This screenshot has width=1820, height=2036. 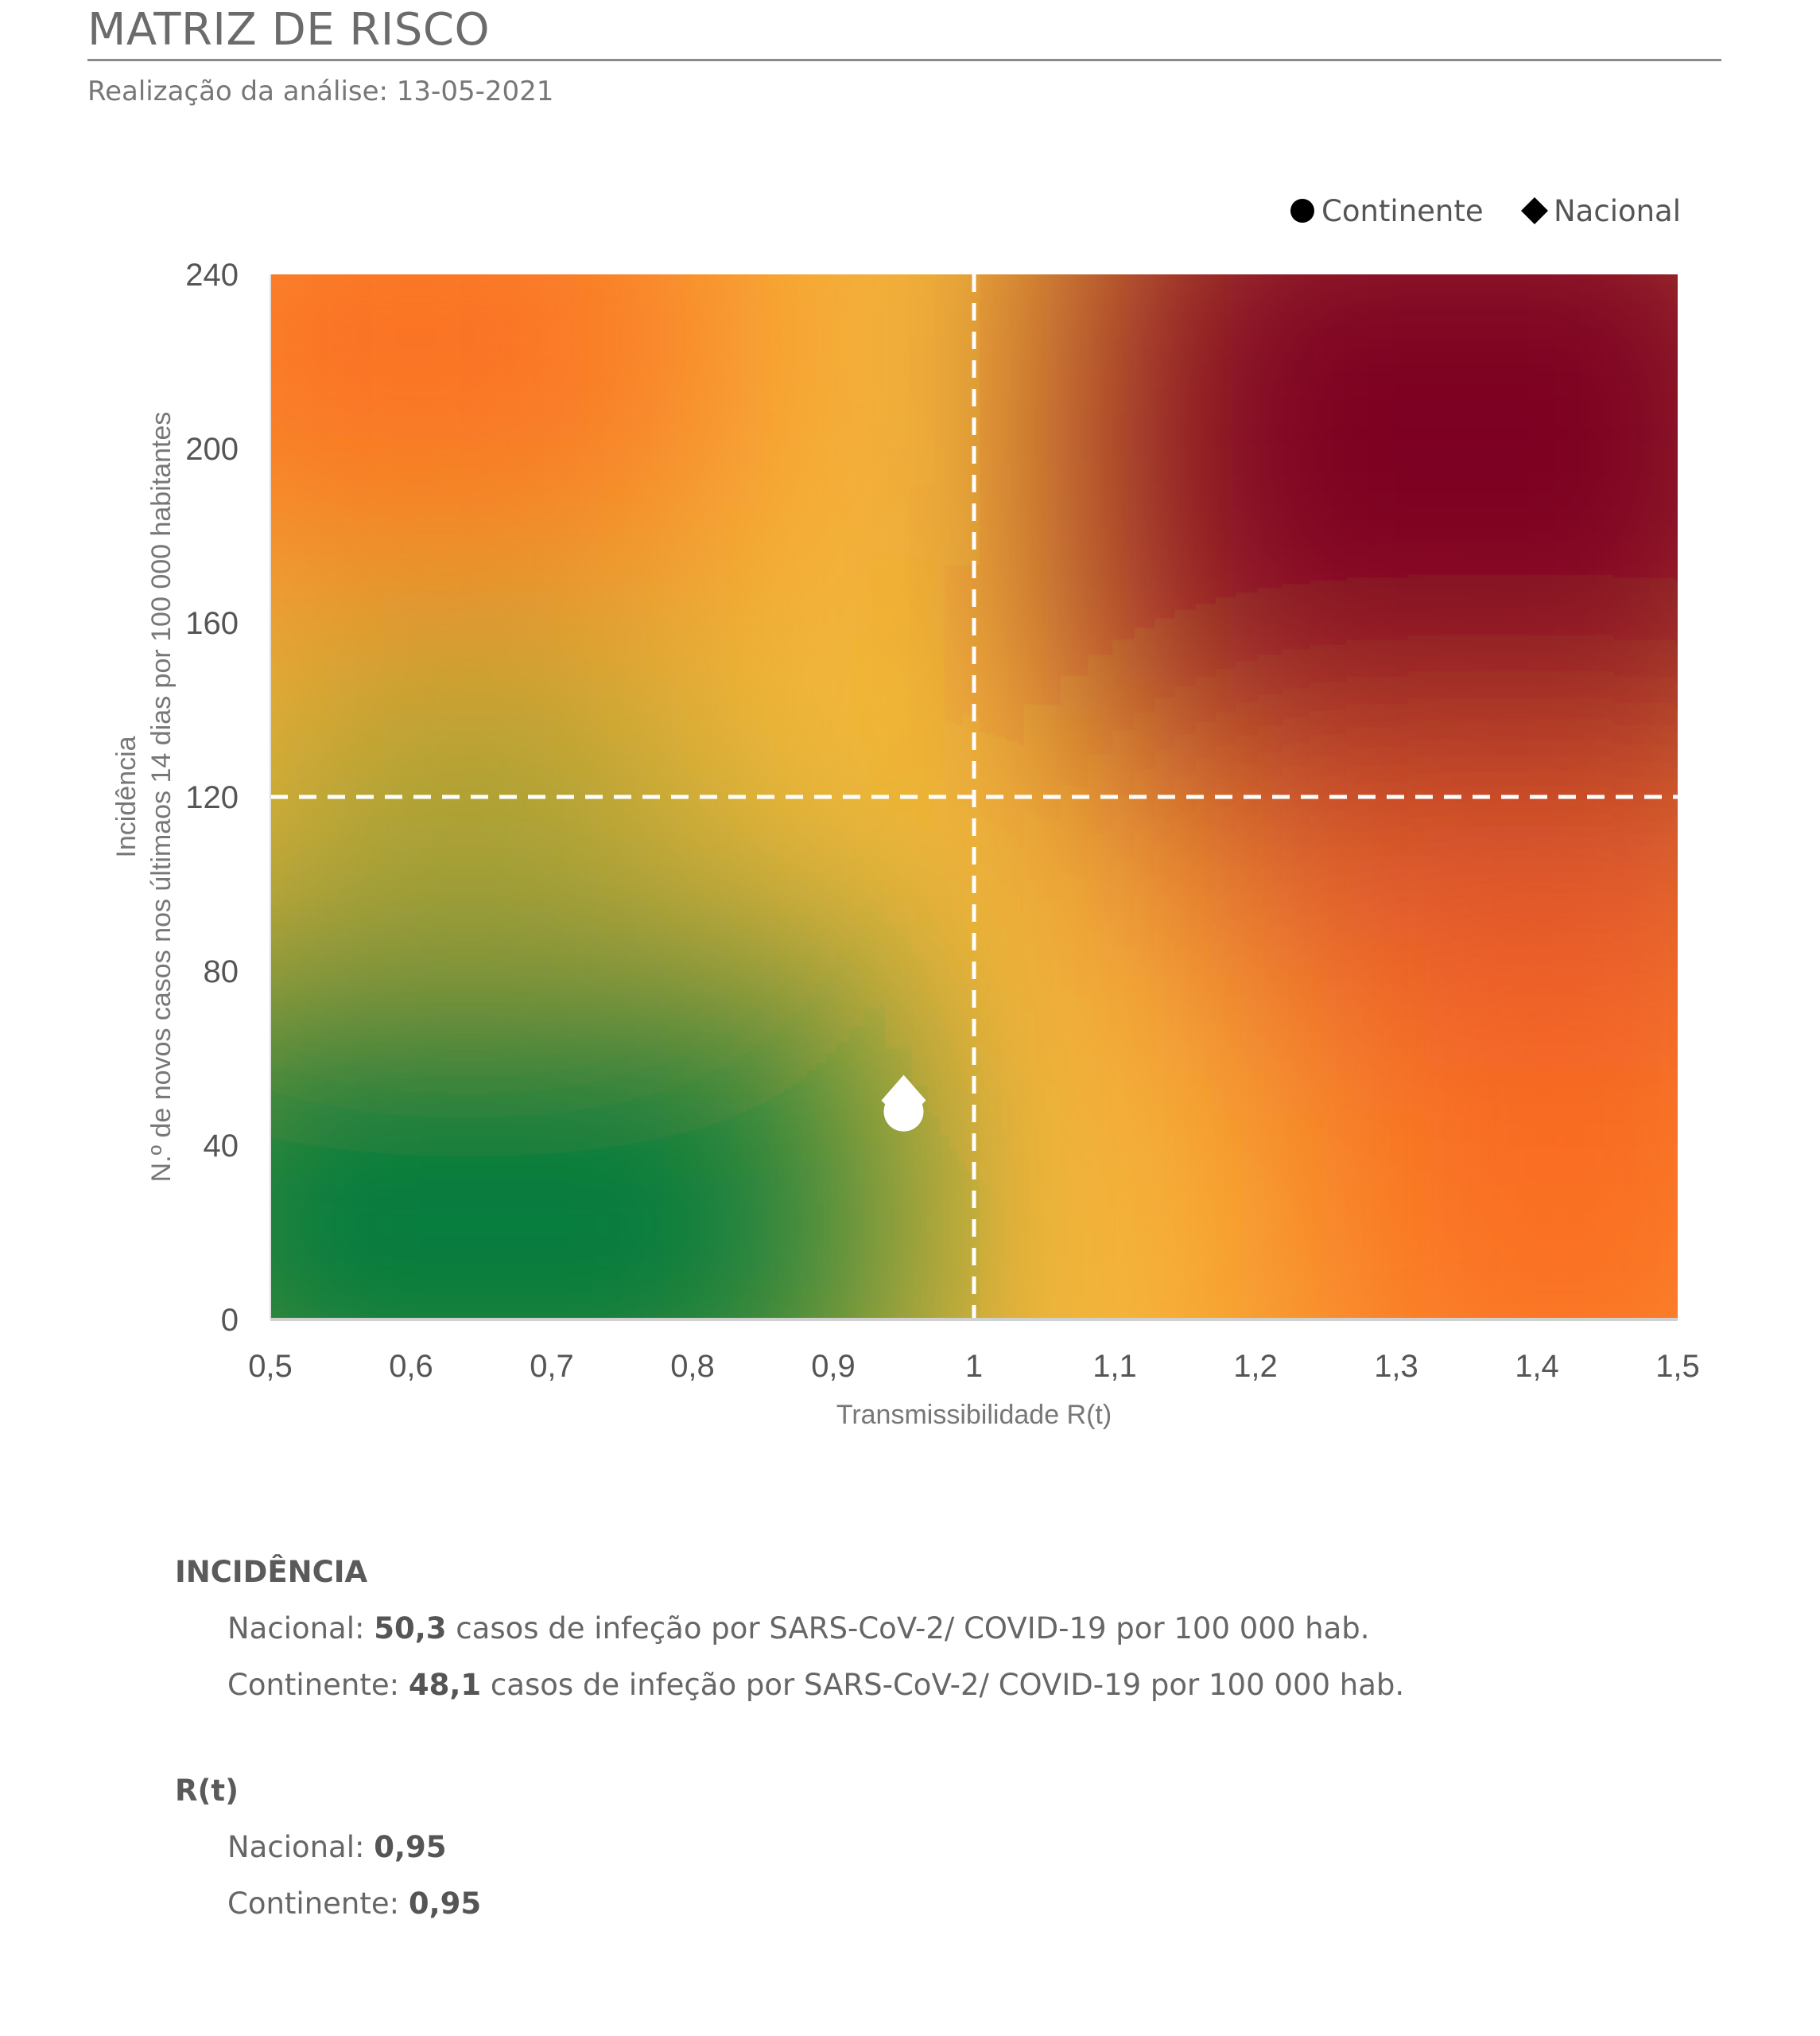 I want to click on rt-national-value: 0,95, so click(x=410, y=1847).